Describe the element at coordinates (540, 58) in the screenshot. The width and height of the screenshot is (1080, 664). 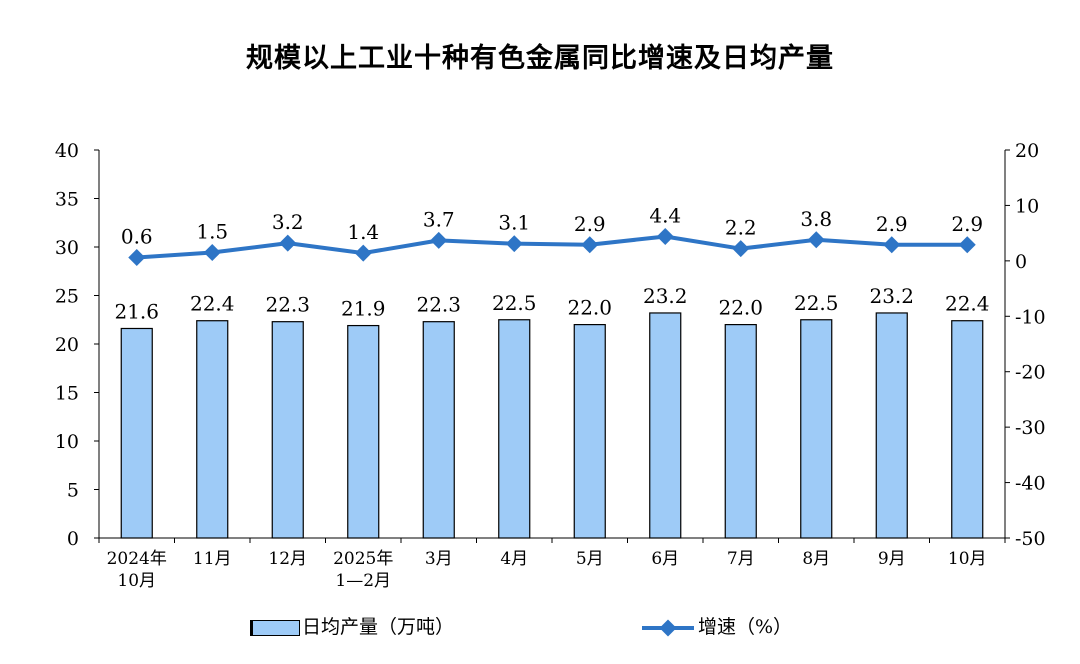
I see `chart-title: 规模以上工业十种有色金属同比增速及日均产量` at that location.